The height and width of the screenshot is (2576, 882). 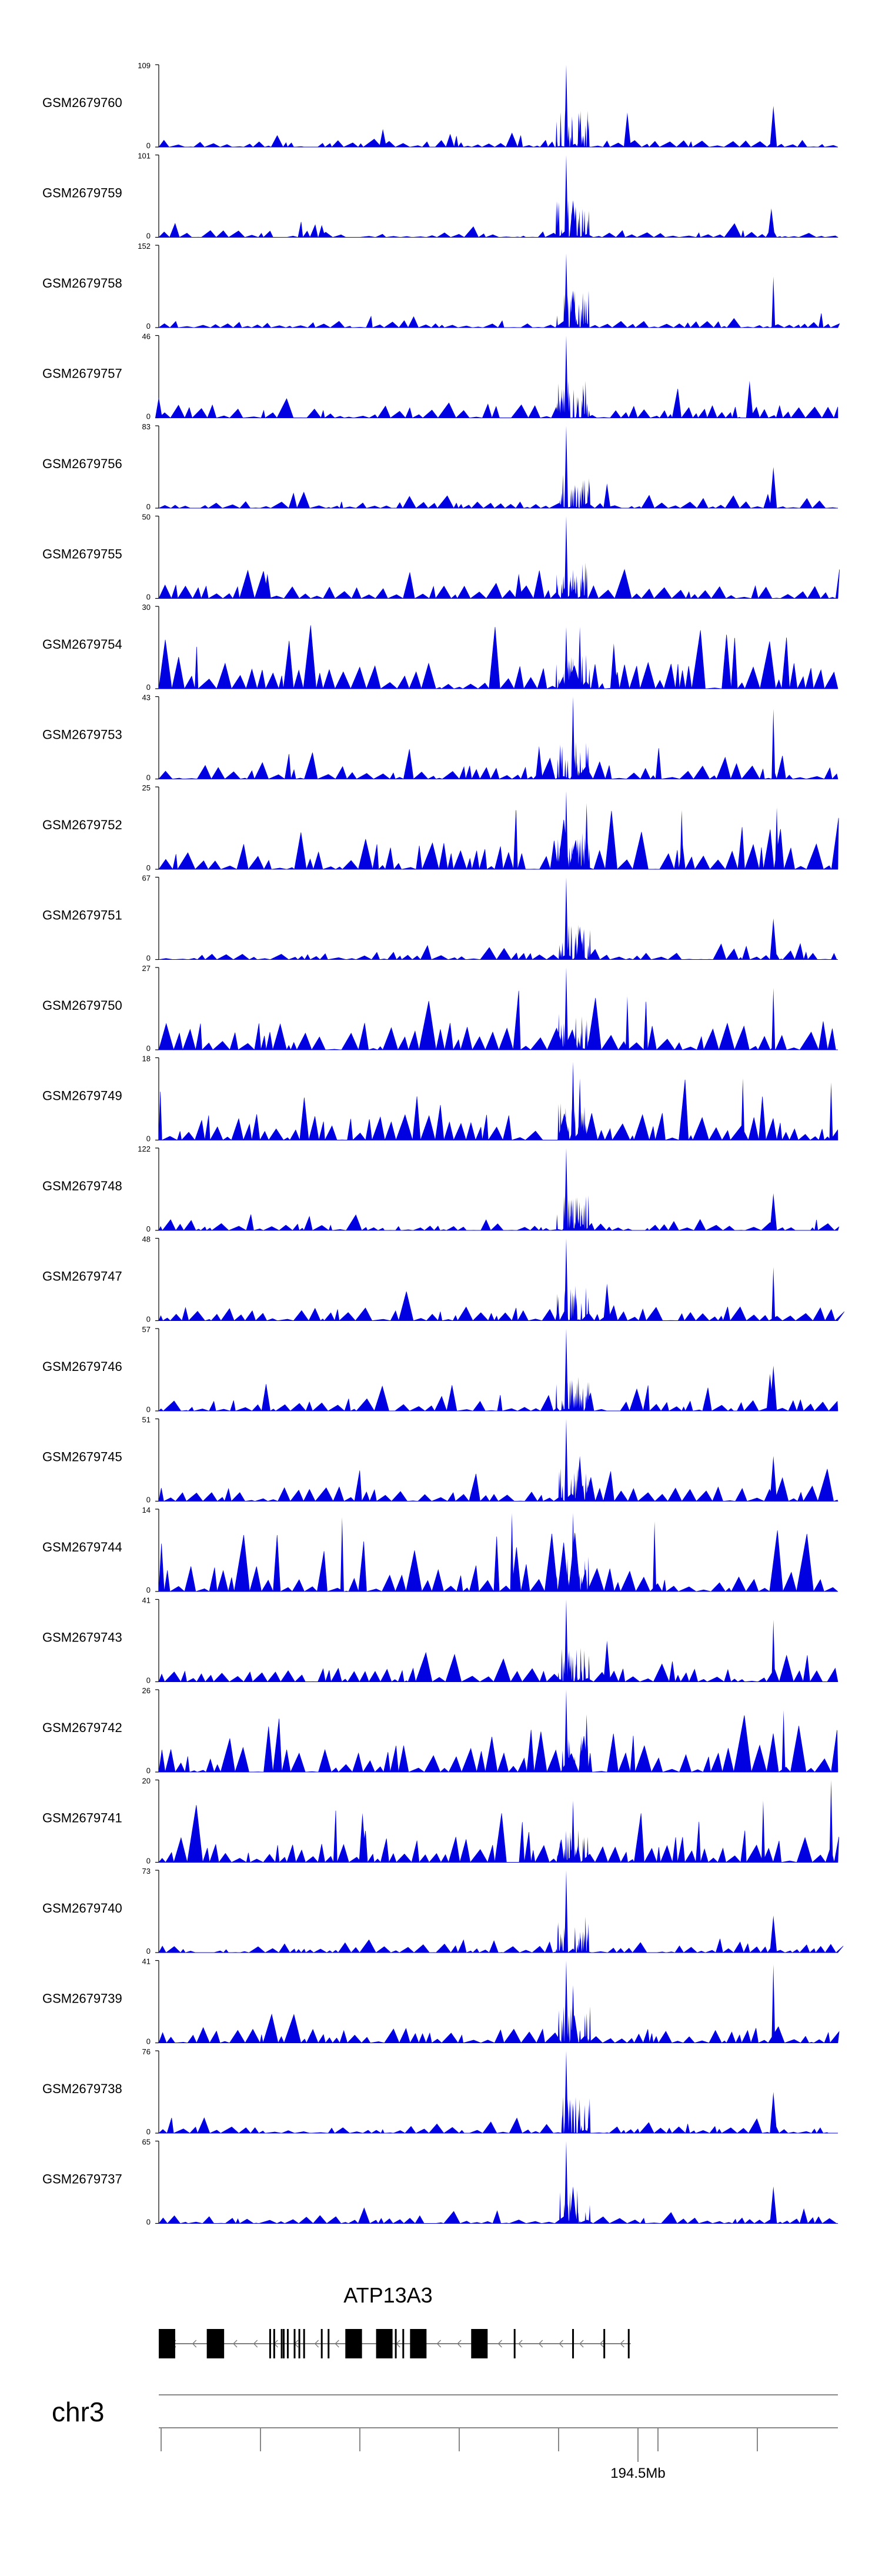 I want to click on track-GSM2679755: GSM2679755 50 0, so click(x=441, y=557).